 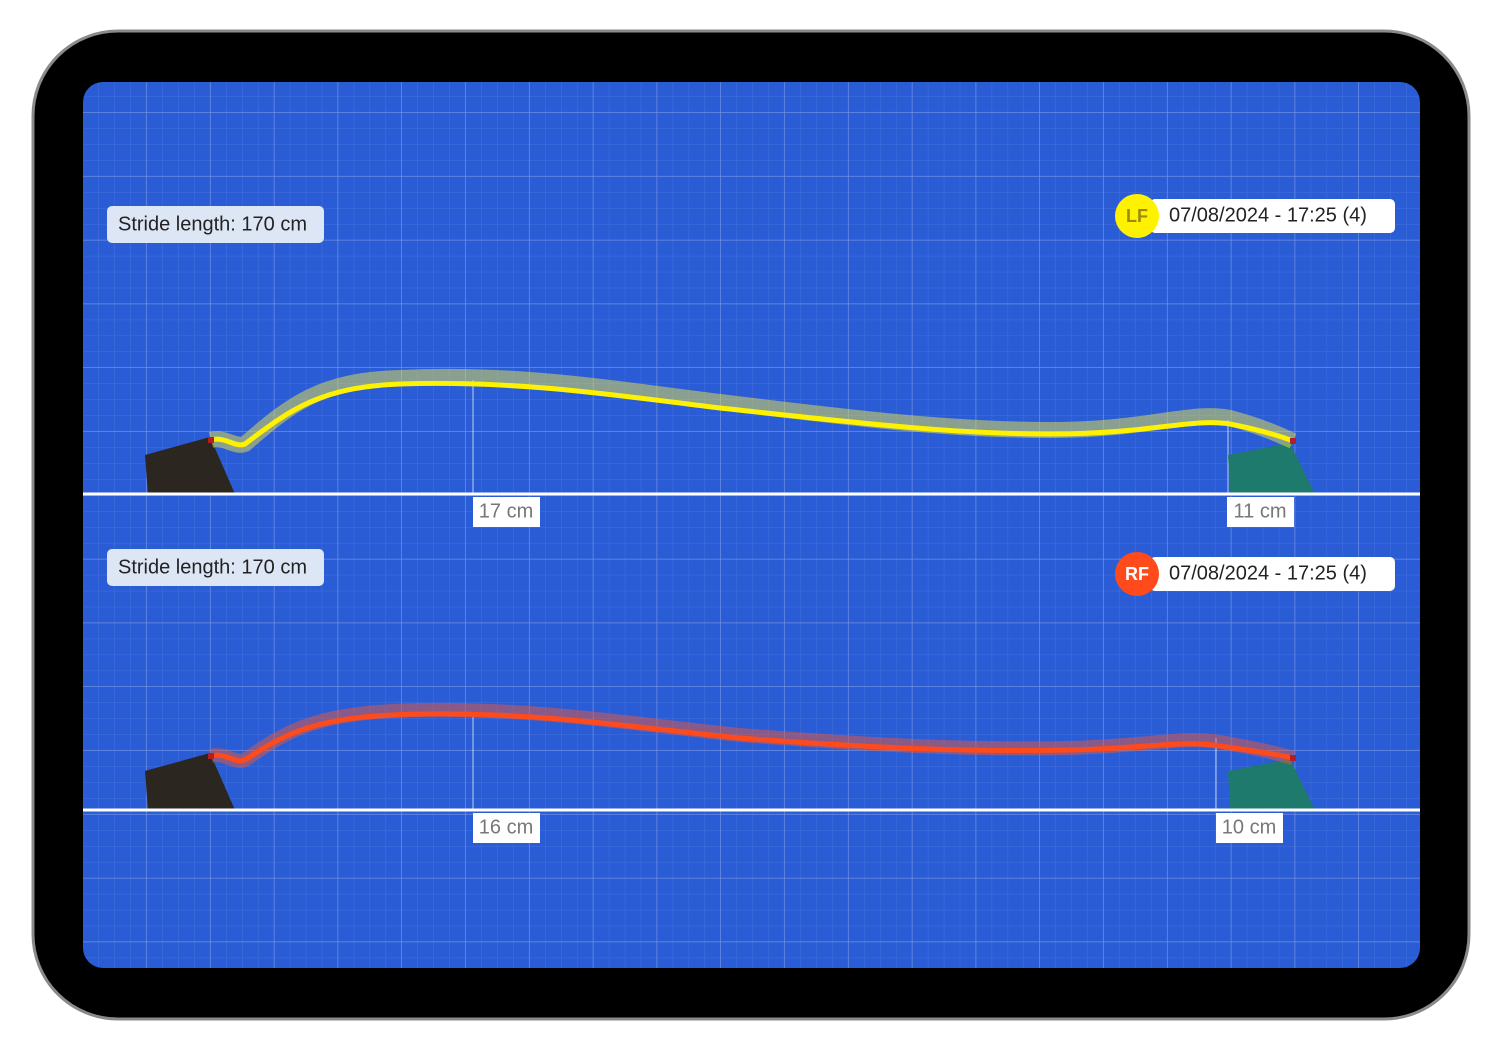 I want to click on measure-label: 17 cm, so click(x=506, y=511).